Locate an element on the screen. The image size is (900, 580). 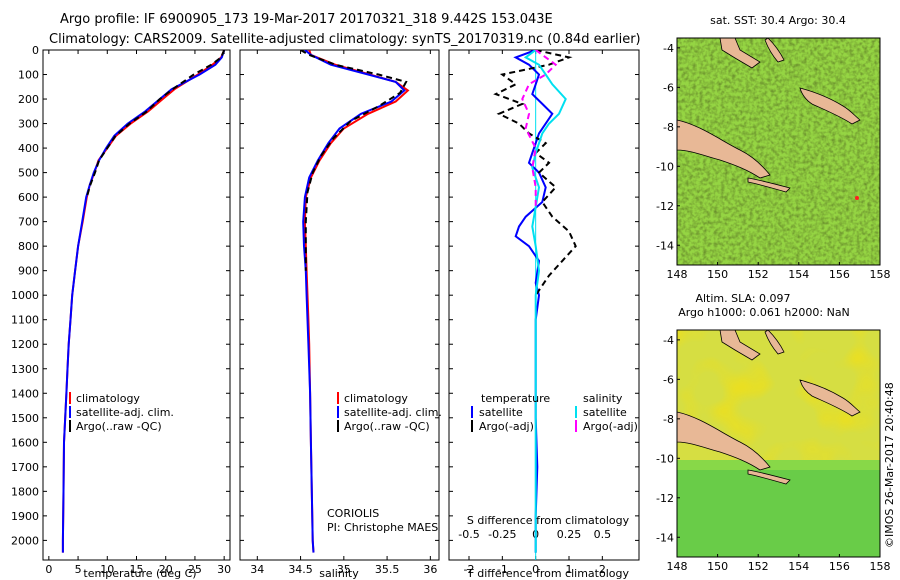
x-tick-label: 35 is located at coordinates (344, 569).